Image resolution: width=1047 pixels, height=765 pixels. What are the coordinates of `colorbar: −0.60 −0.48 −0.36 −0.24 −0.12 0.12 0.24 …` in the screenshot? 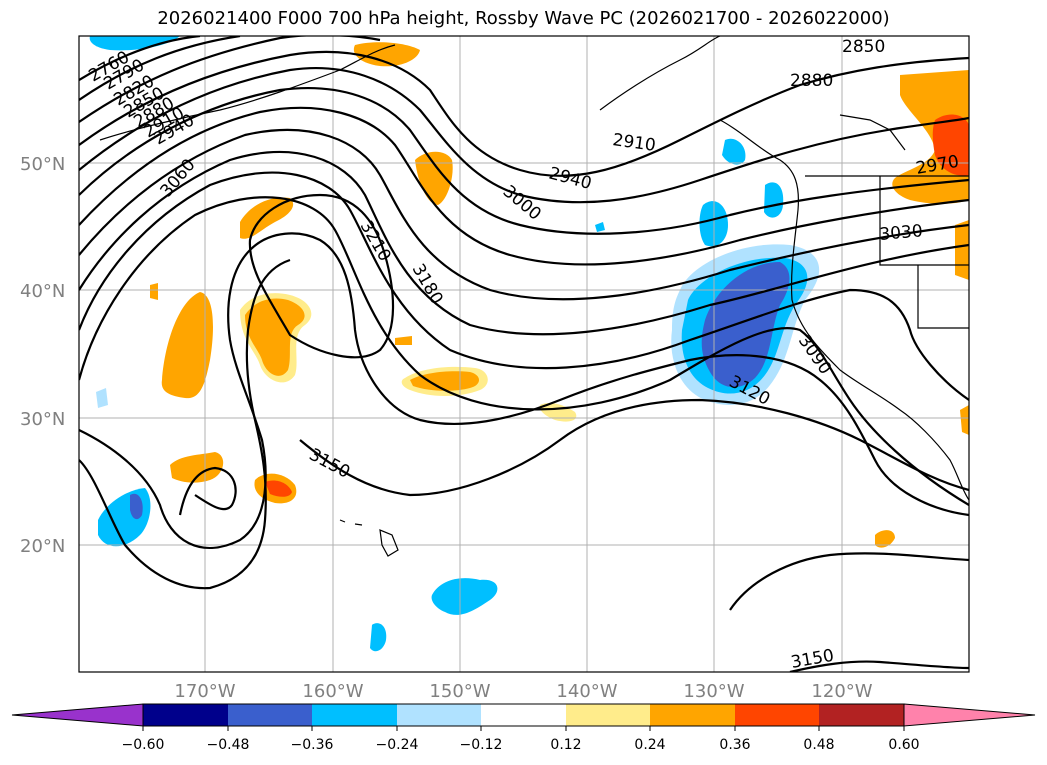 It's located at (523, 728).